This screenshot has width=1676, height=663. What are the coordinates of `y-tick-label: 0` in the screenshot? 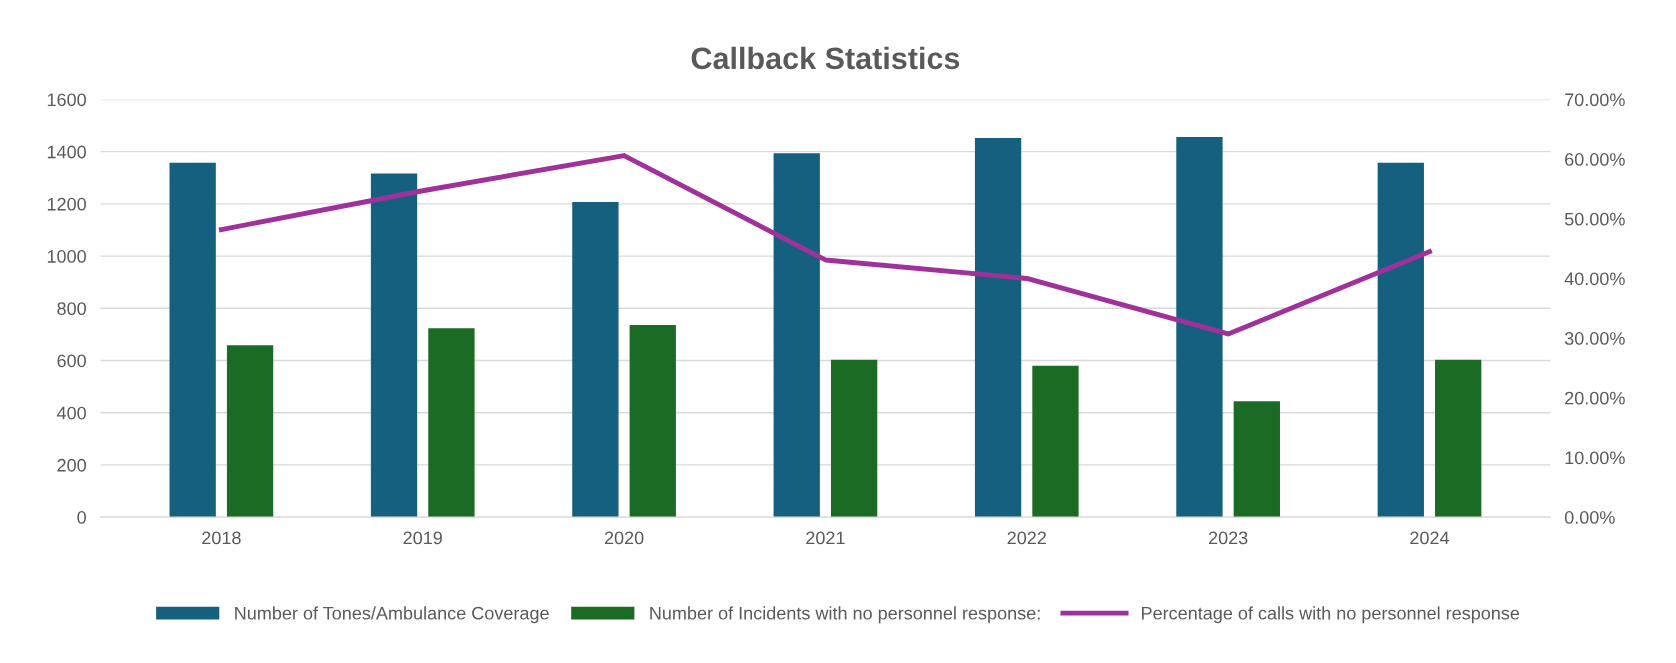 It's located at (81, 517).